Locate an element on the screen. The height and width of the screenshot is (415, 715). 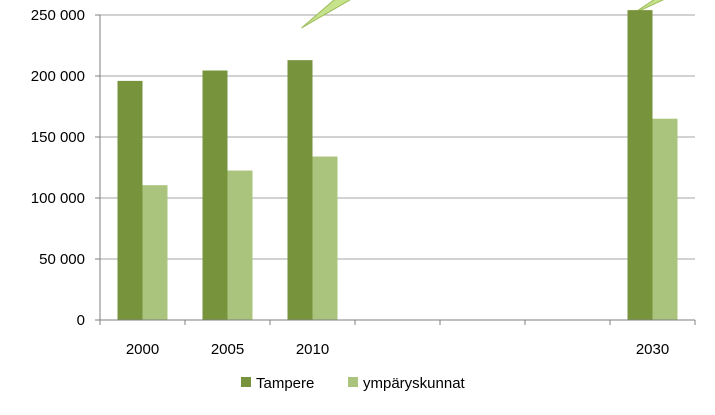
legend-label-ymparyskunnat: ympäryskunnat is located at coordinates (414, 383).